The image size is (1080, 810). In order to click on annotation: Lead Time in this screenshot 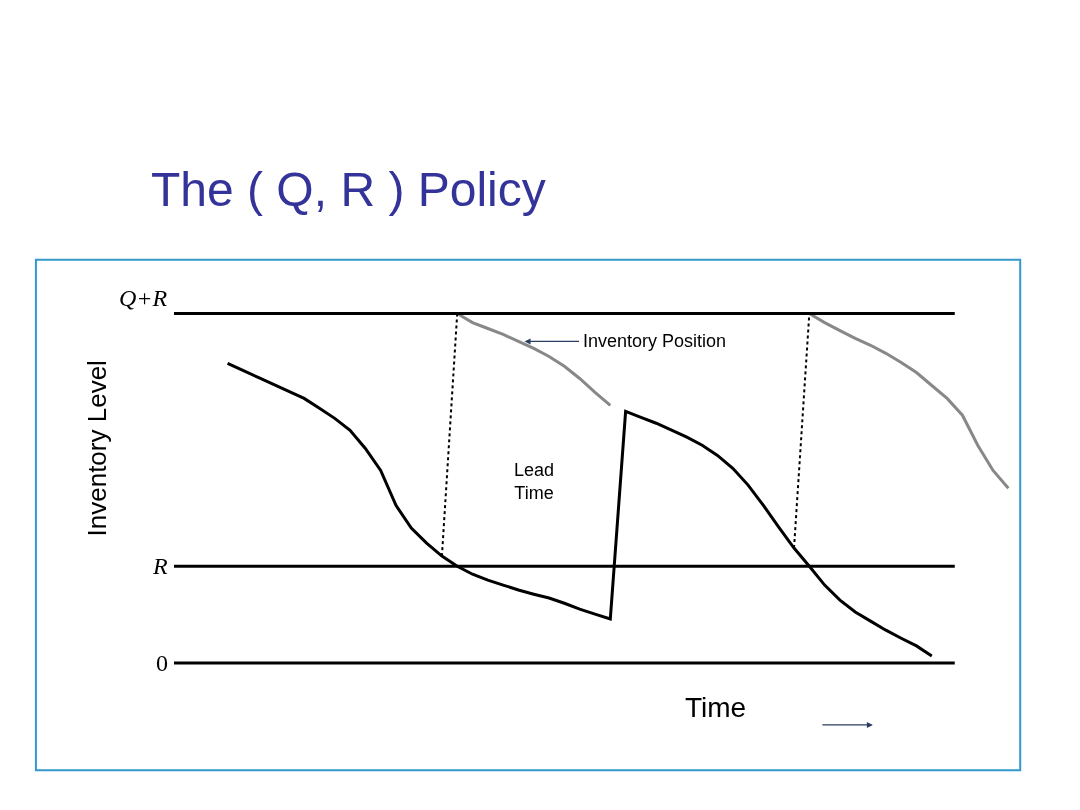, I will do `click(534, 482)`.